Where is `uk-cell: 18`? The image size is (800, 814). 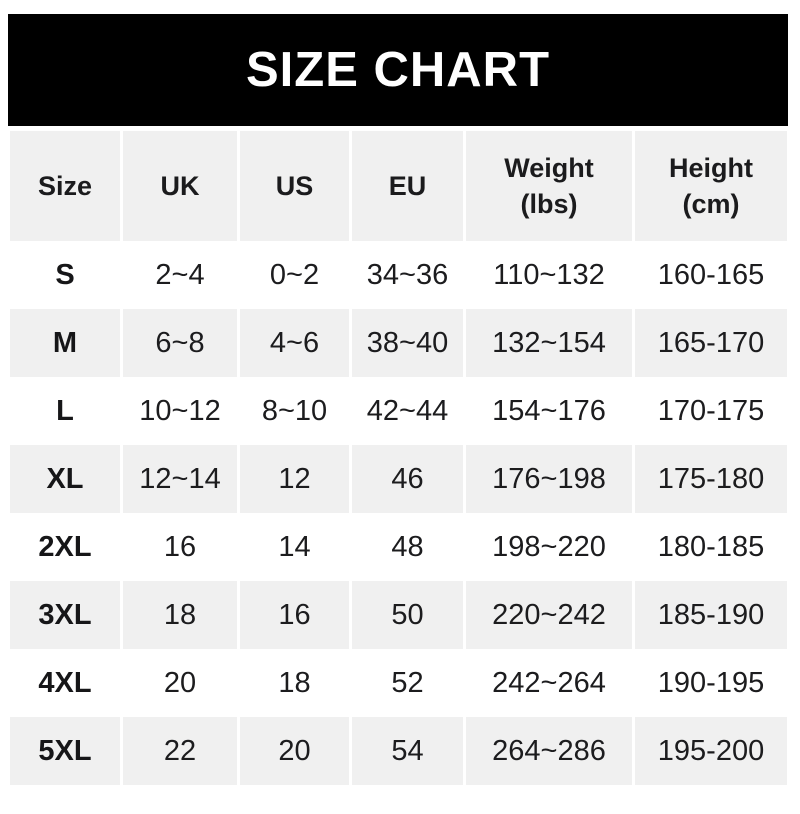 uk-cell: 18 is located at coordinates (180, 615).